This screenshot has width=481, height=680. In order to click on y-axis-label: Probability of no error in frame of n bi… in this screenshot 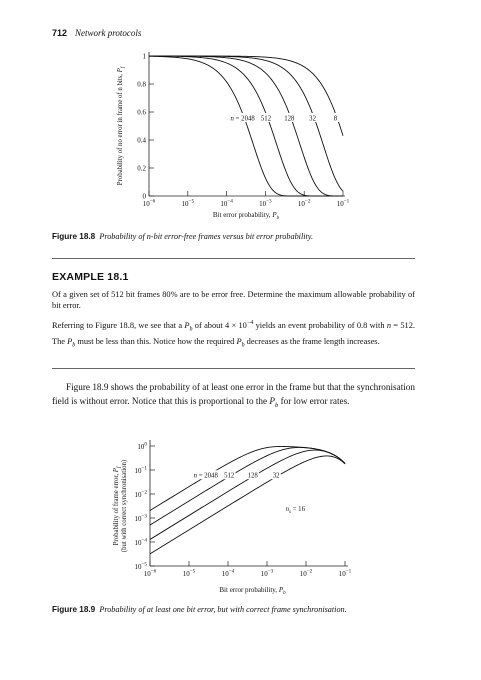, I will do `click(121, 125)`.